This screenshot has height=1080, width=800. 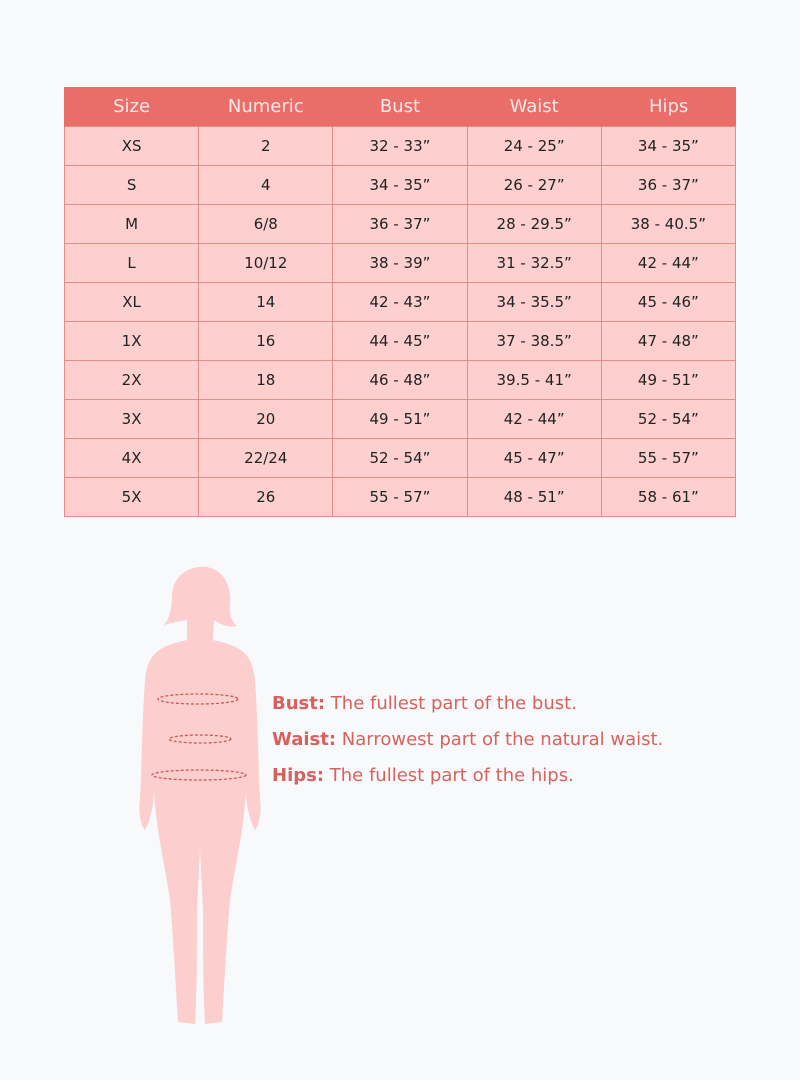 What do you see at coordinates (266, 419) in the screenshot?
I see `table-cell: 20` at bounding box center [266, 419].